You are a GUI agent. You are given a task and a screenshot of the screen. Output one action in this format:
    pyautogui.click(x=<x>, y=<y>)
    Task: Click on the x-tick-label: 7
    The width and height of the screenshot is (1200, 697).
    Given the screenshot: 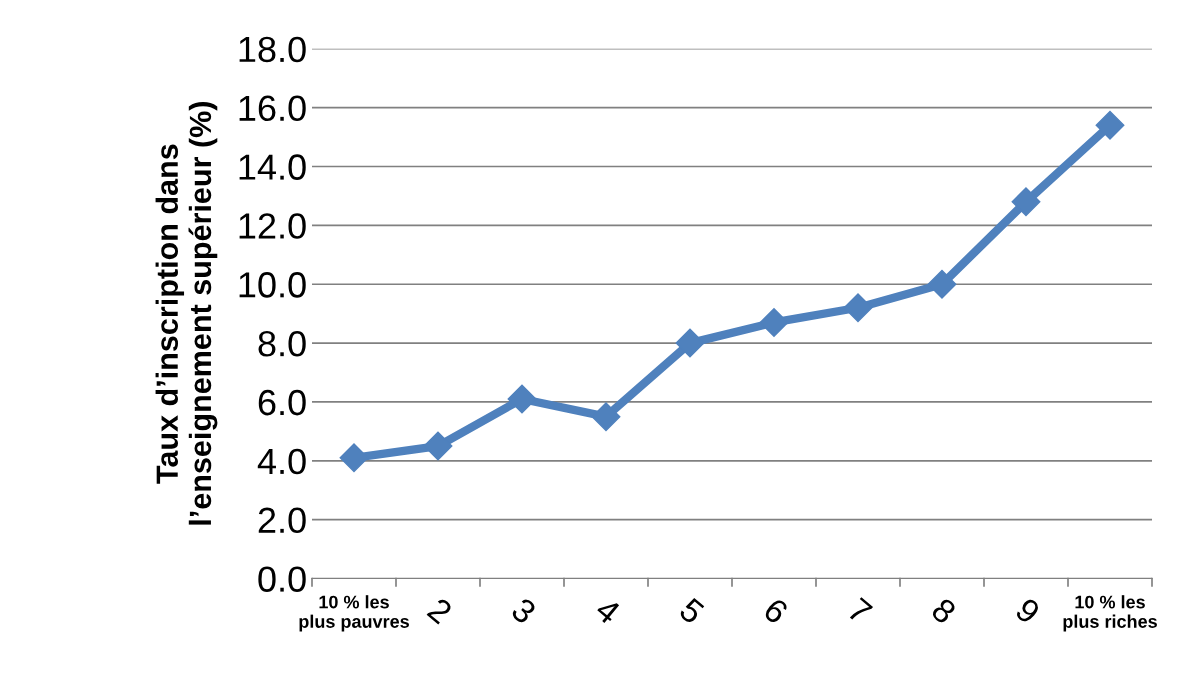 What is the action you would take?
    pyautogui.click(x=860, y=611)
    